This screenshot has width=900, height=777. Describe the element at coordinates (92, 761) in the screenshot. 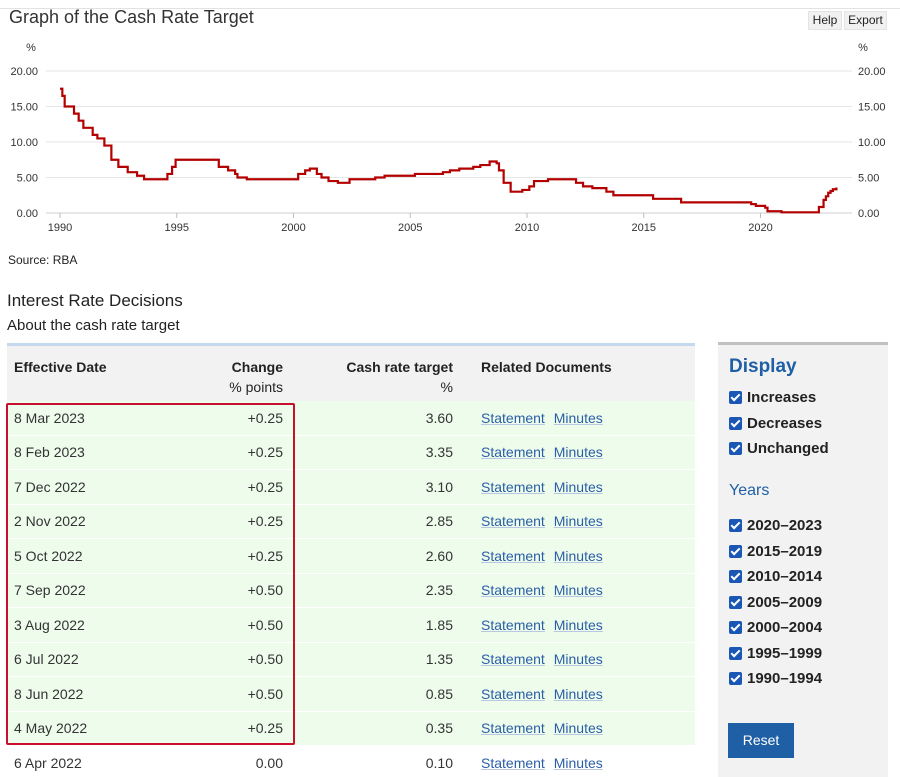

I see `row-date: 6 Apr 2022` at that location.